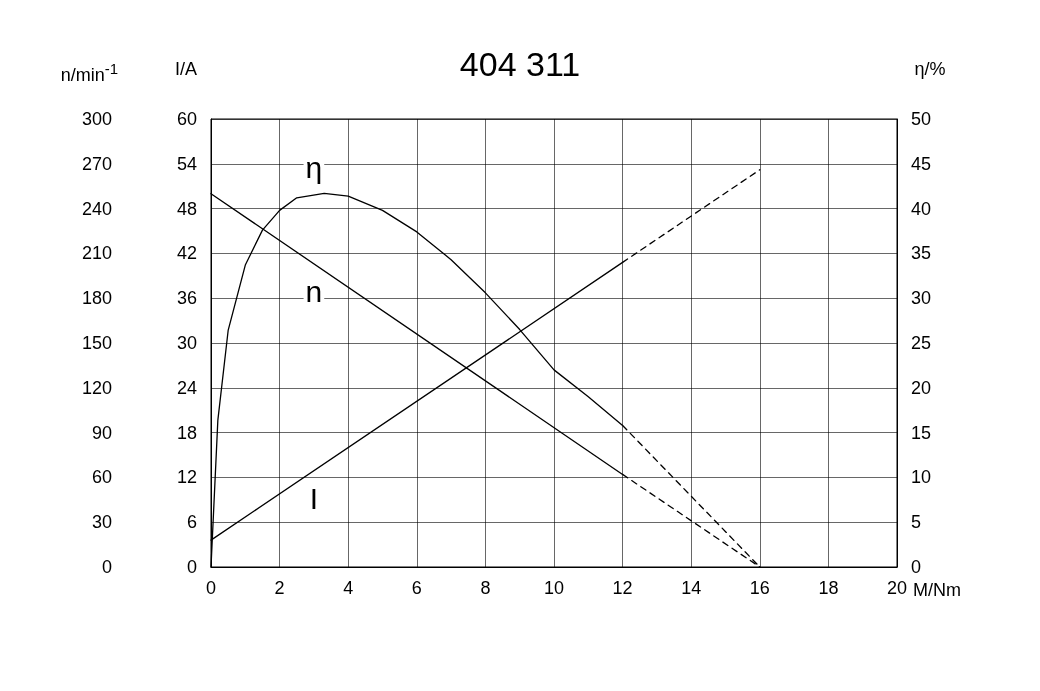 This screenshot has height=691, width=1040. Describe the element at coordinates (279, 588) in the screenshot. I see `x-tick-label: 2` at that location.